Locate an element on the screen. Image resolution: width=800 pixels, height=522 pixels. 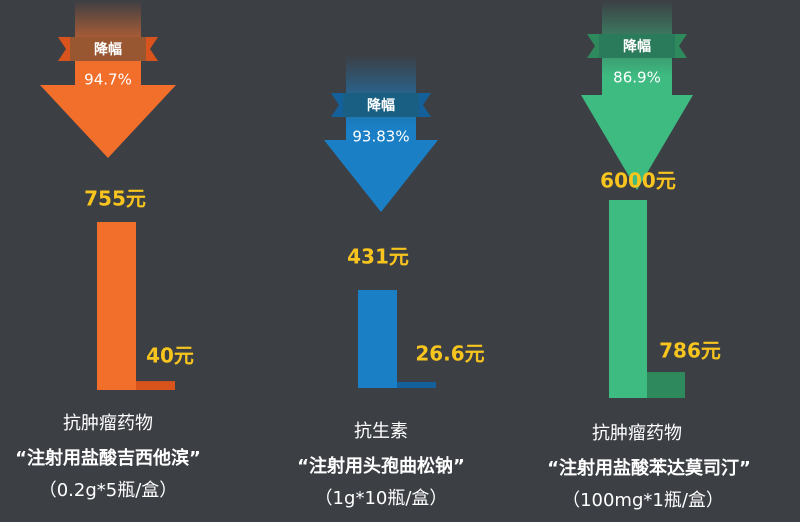
drug-name: “注射用盐酸吉西他滨” is located at coordinates (108, 458).